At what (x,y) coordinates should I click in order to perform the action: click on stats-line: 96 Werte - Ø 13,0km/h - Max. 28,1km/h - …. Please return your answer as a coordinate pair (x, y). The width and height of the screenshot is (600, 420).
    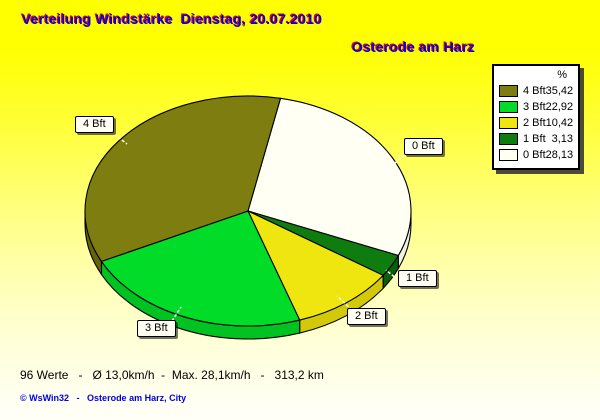
    Looking at the image, I should click on (172, 375).